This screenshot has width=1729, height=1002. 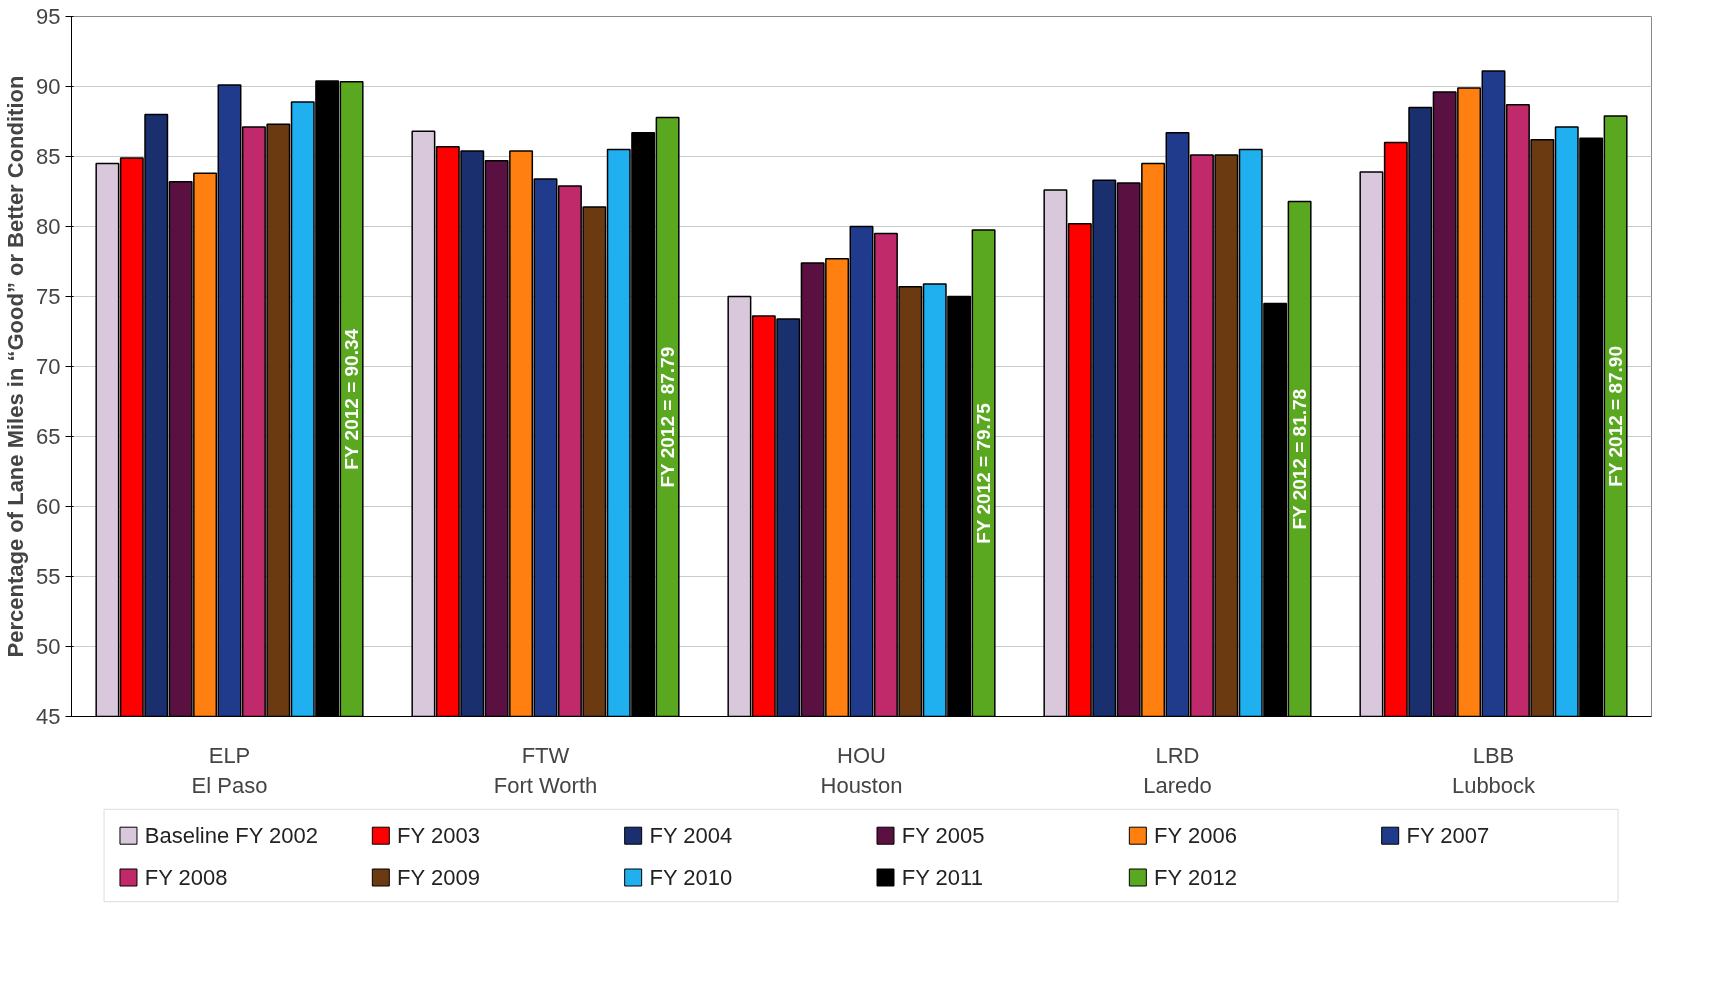 What do you see at coordinates (48, 366) in the screenshot?
I see `y-tick-label: 70` at bounding box center [48, 366].